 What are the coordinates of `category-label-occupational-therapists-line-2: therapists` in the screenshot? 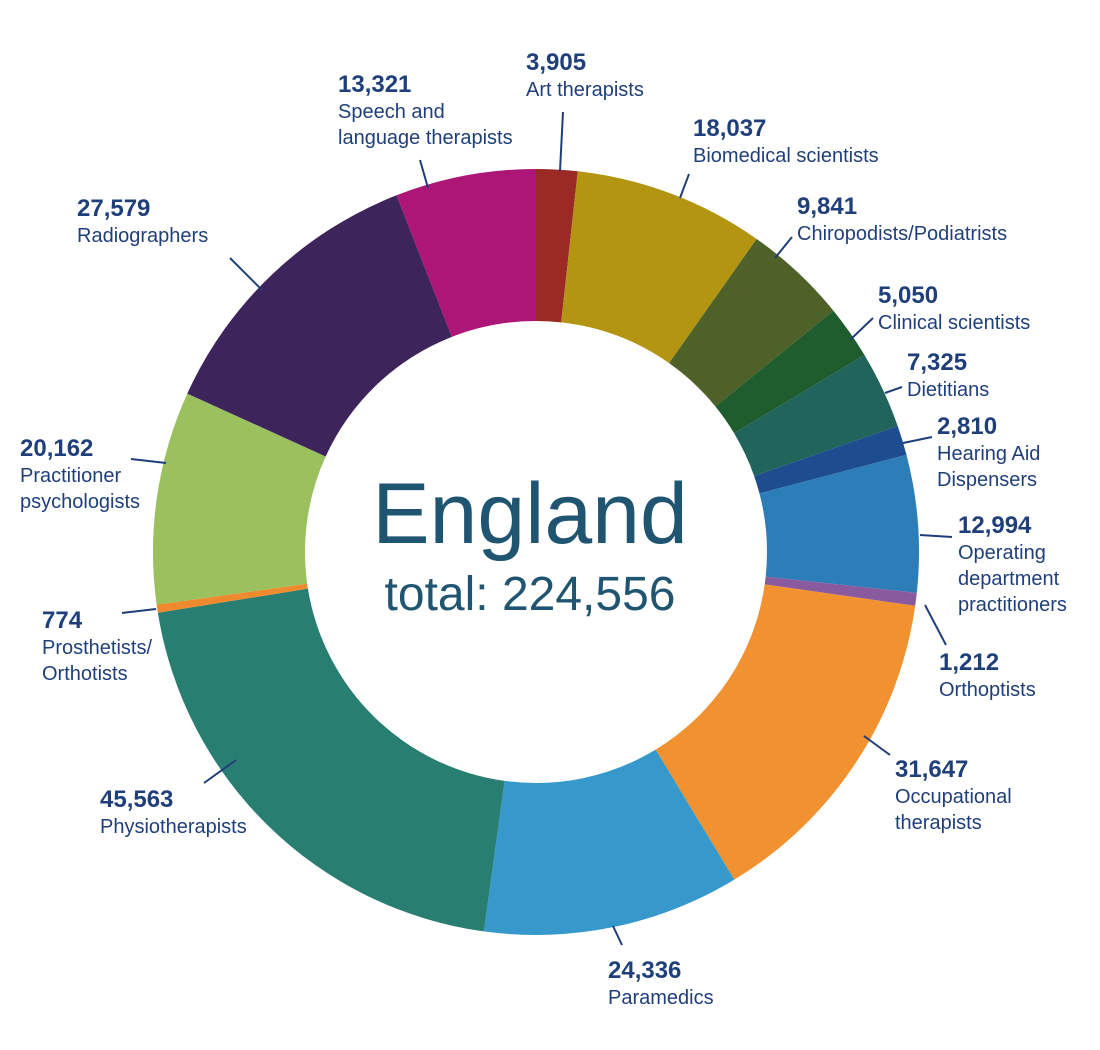 It's located at (938, 823).